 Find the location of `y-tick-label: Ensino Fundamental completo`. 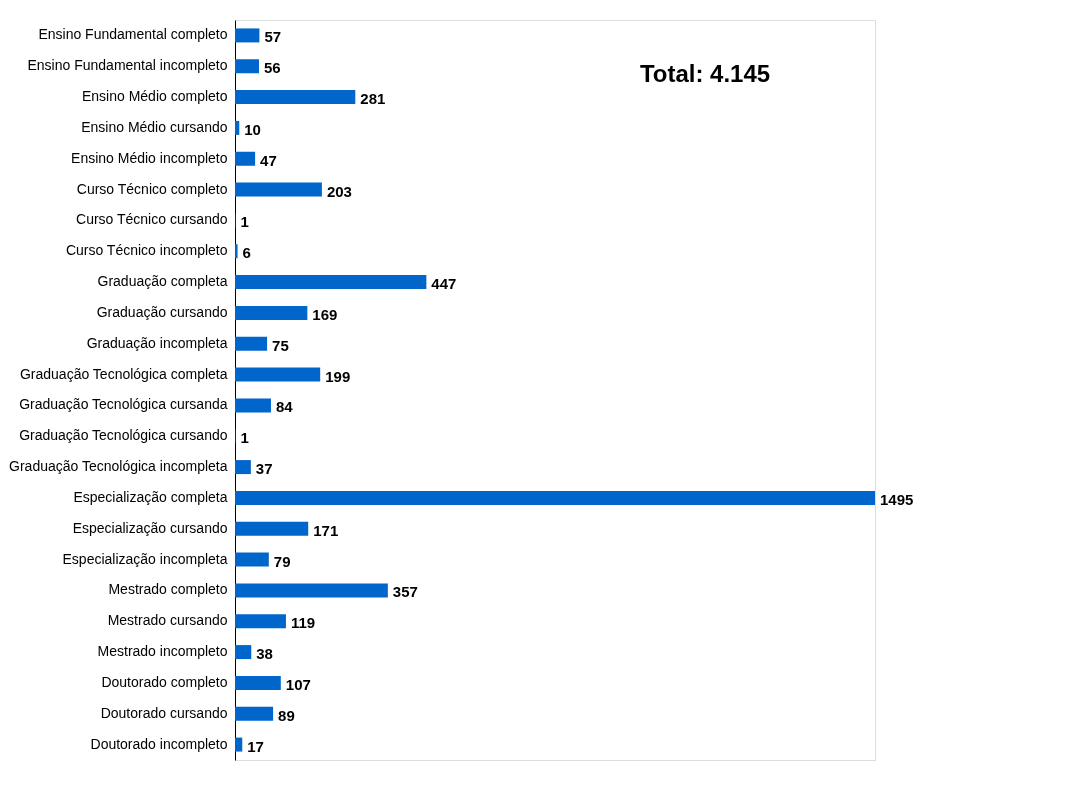

y-tick-label: Ensino Fundamental completo is located at coordinates (133, 34).